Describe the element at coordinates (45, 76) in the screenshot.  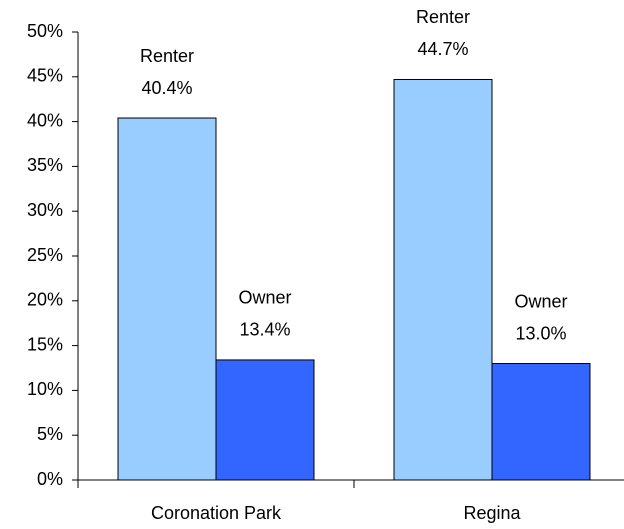
I see `y-tick-label: 45%` at that location.